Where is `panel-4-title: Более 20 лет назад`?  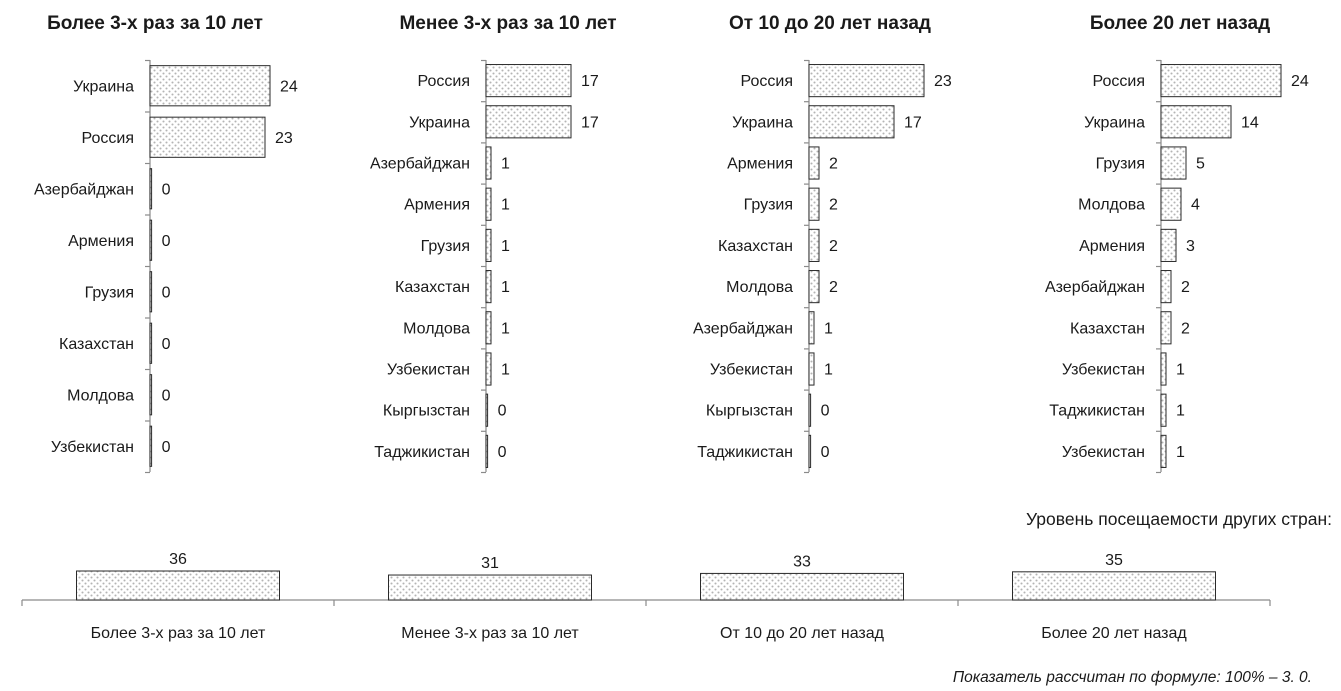 panel-4-title: Более 20 лет назад is located at coordinates (1180, 23).